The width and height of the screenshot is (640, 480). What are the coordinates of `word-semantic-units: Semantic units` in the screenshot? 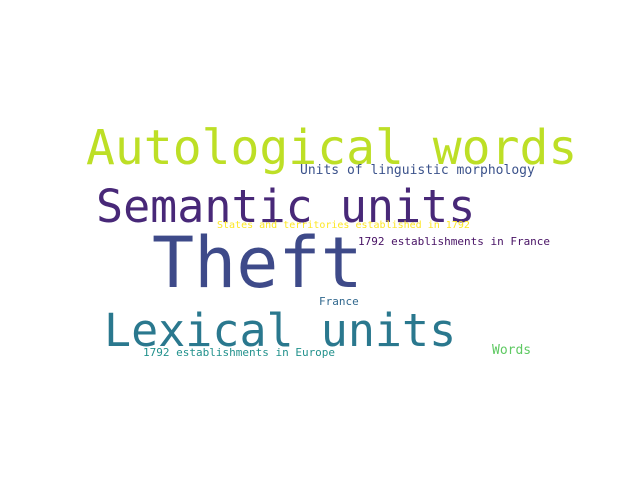 It's located at (286, 206).